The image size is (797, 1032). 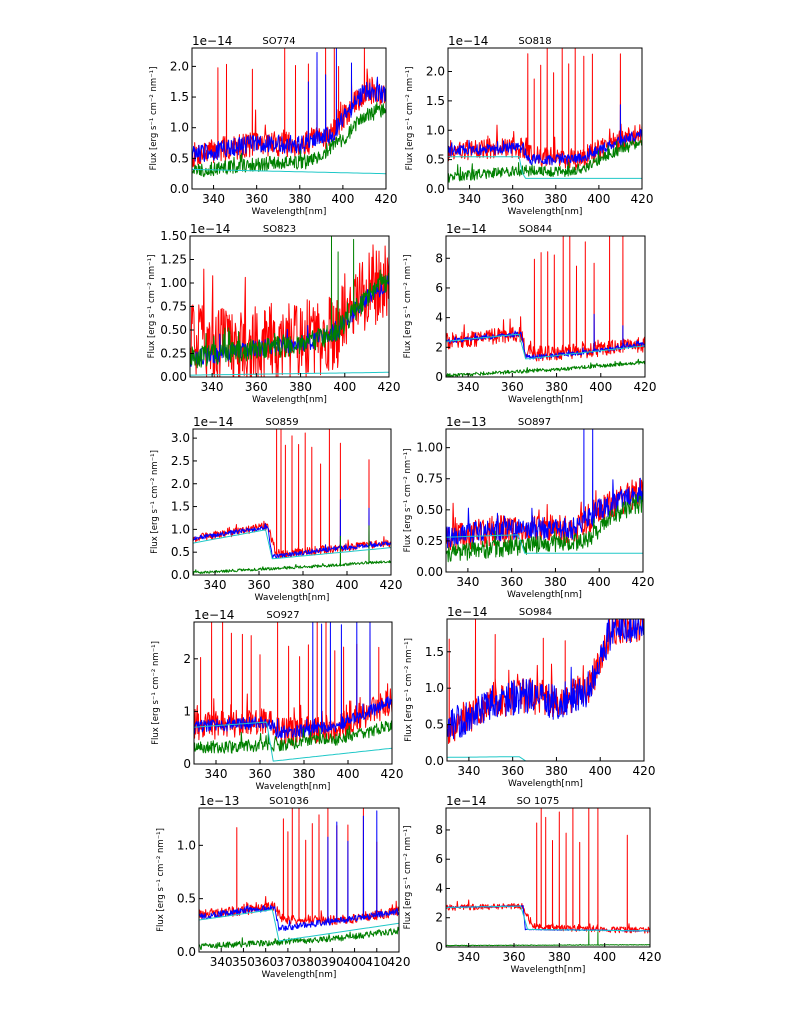 What do you see at coordinates (281, 422) in the screenshot?
I see `chart-title: SO859` at bounding box center [281, 422].